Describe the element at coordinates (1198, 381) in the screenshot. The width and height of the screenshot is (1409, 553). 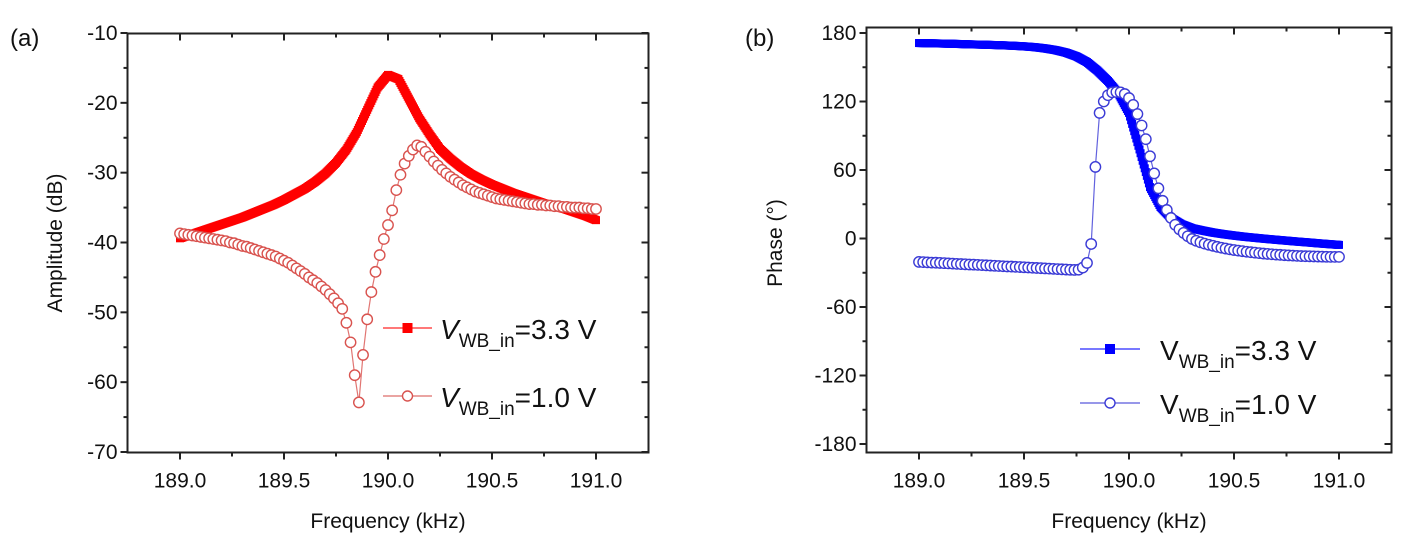
I see `panel-b-legend: VWB_in=3.3 V VWB_in=1.0 V` at that location.